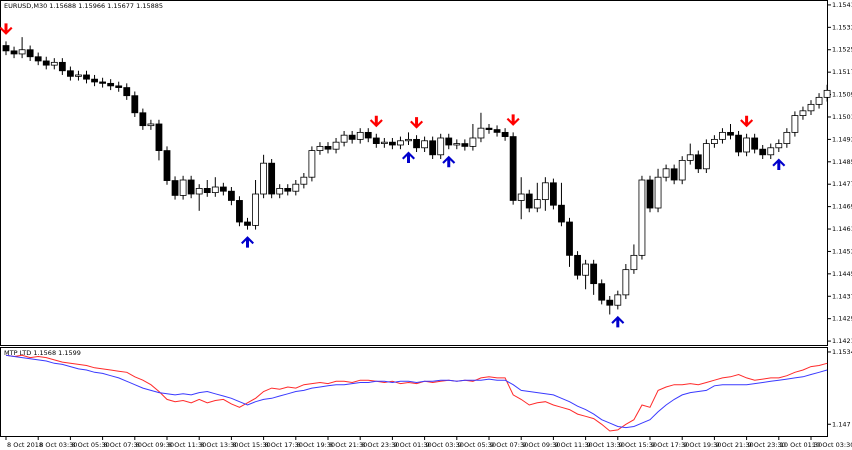  Describe the element at coordinates (832, 445) in the screenshot. I see `x-tick-label: 10 Oct 03:30` at that location.